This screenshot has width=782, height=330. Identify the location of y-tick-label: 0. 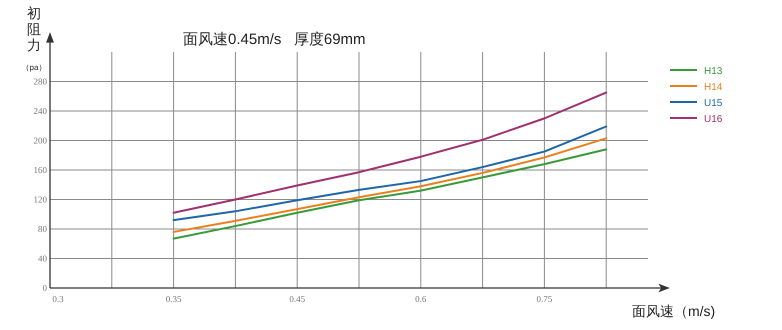
(45, 288).